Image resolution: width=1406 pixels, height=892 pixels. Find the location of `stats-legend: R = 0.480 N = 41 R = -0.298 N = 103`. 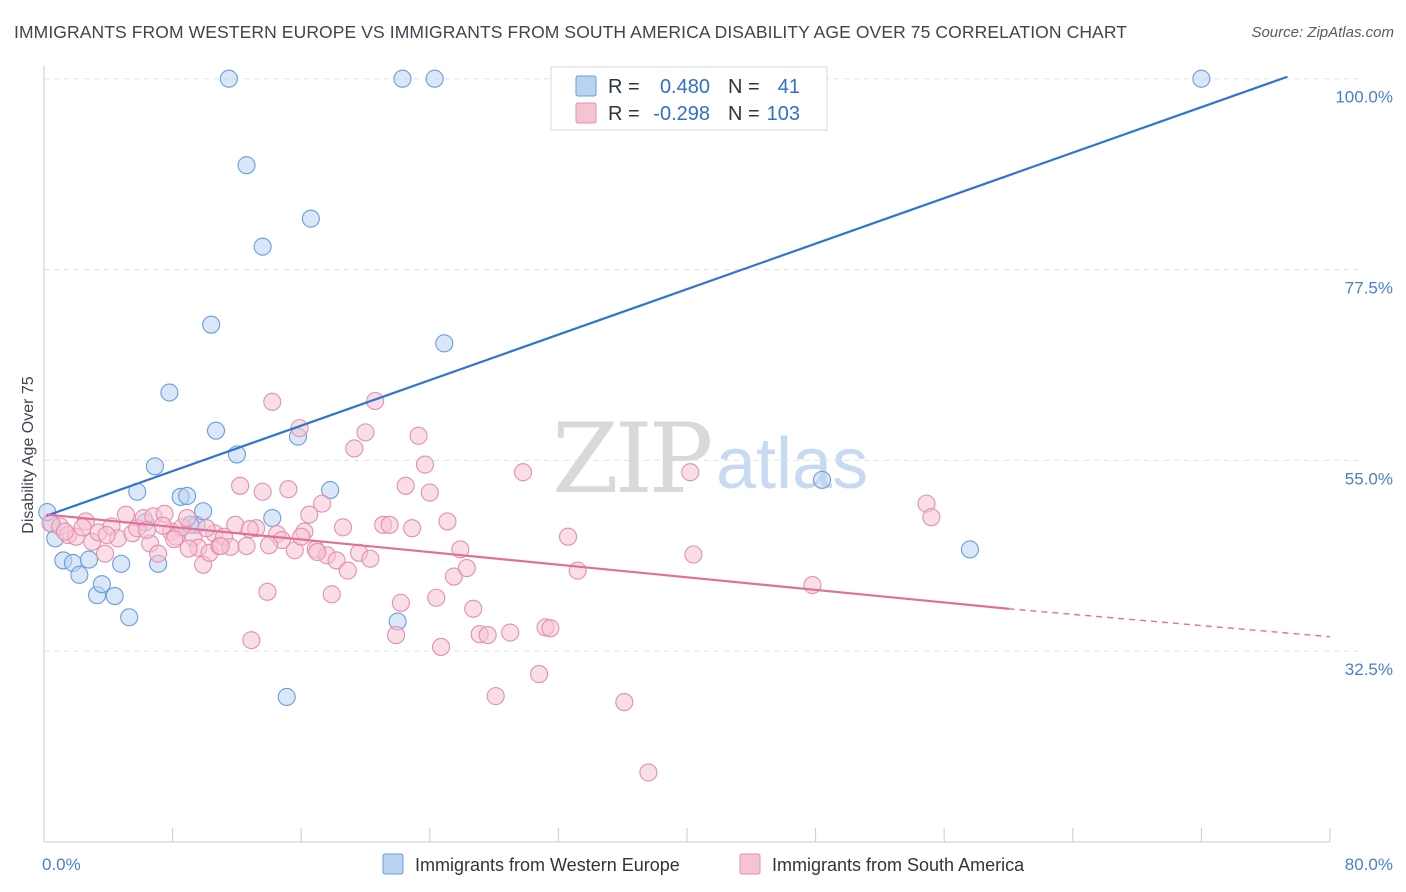

stats-legend: R = 0.480 N = 41 R = -0.298 N = 103 is located at coordinates (689, 98).